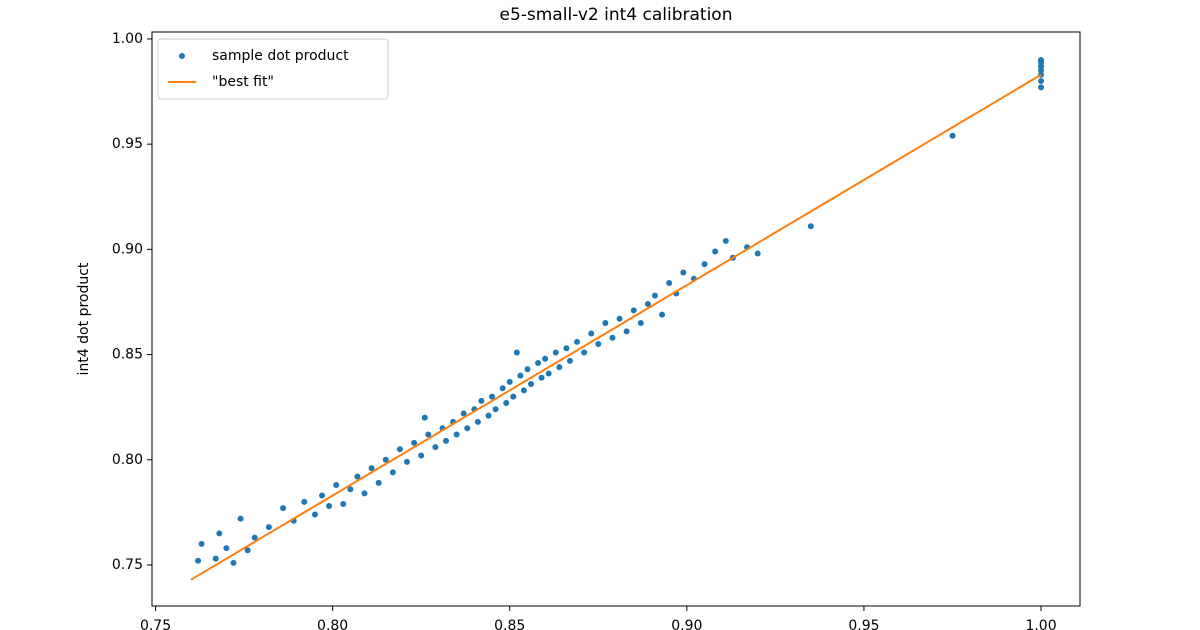  I want to click on x-tick-label: 0.85, so click(509, 624).